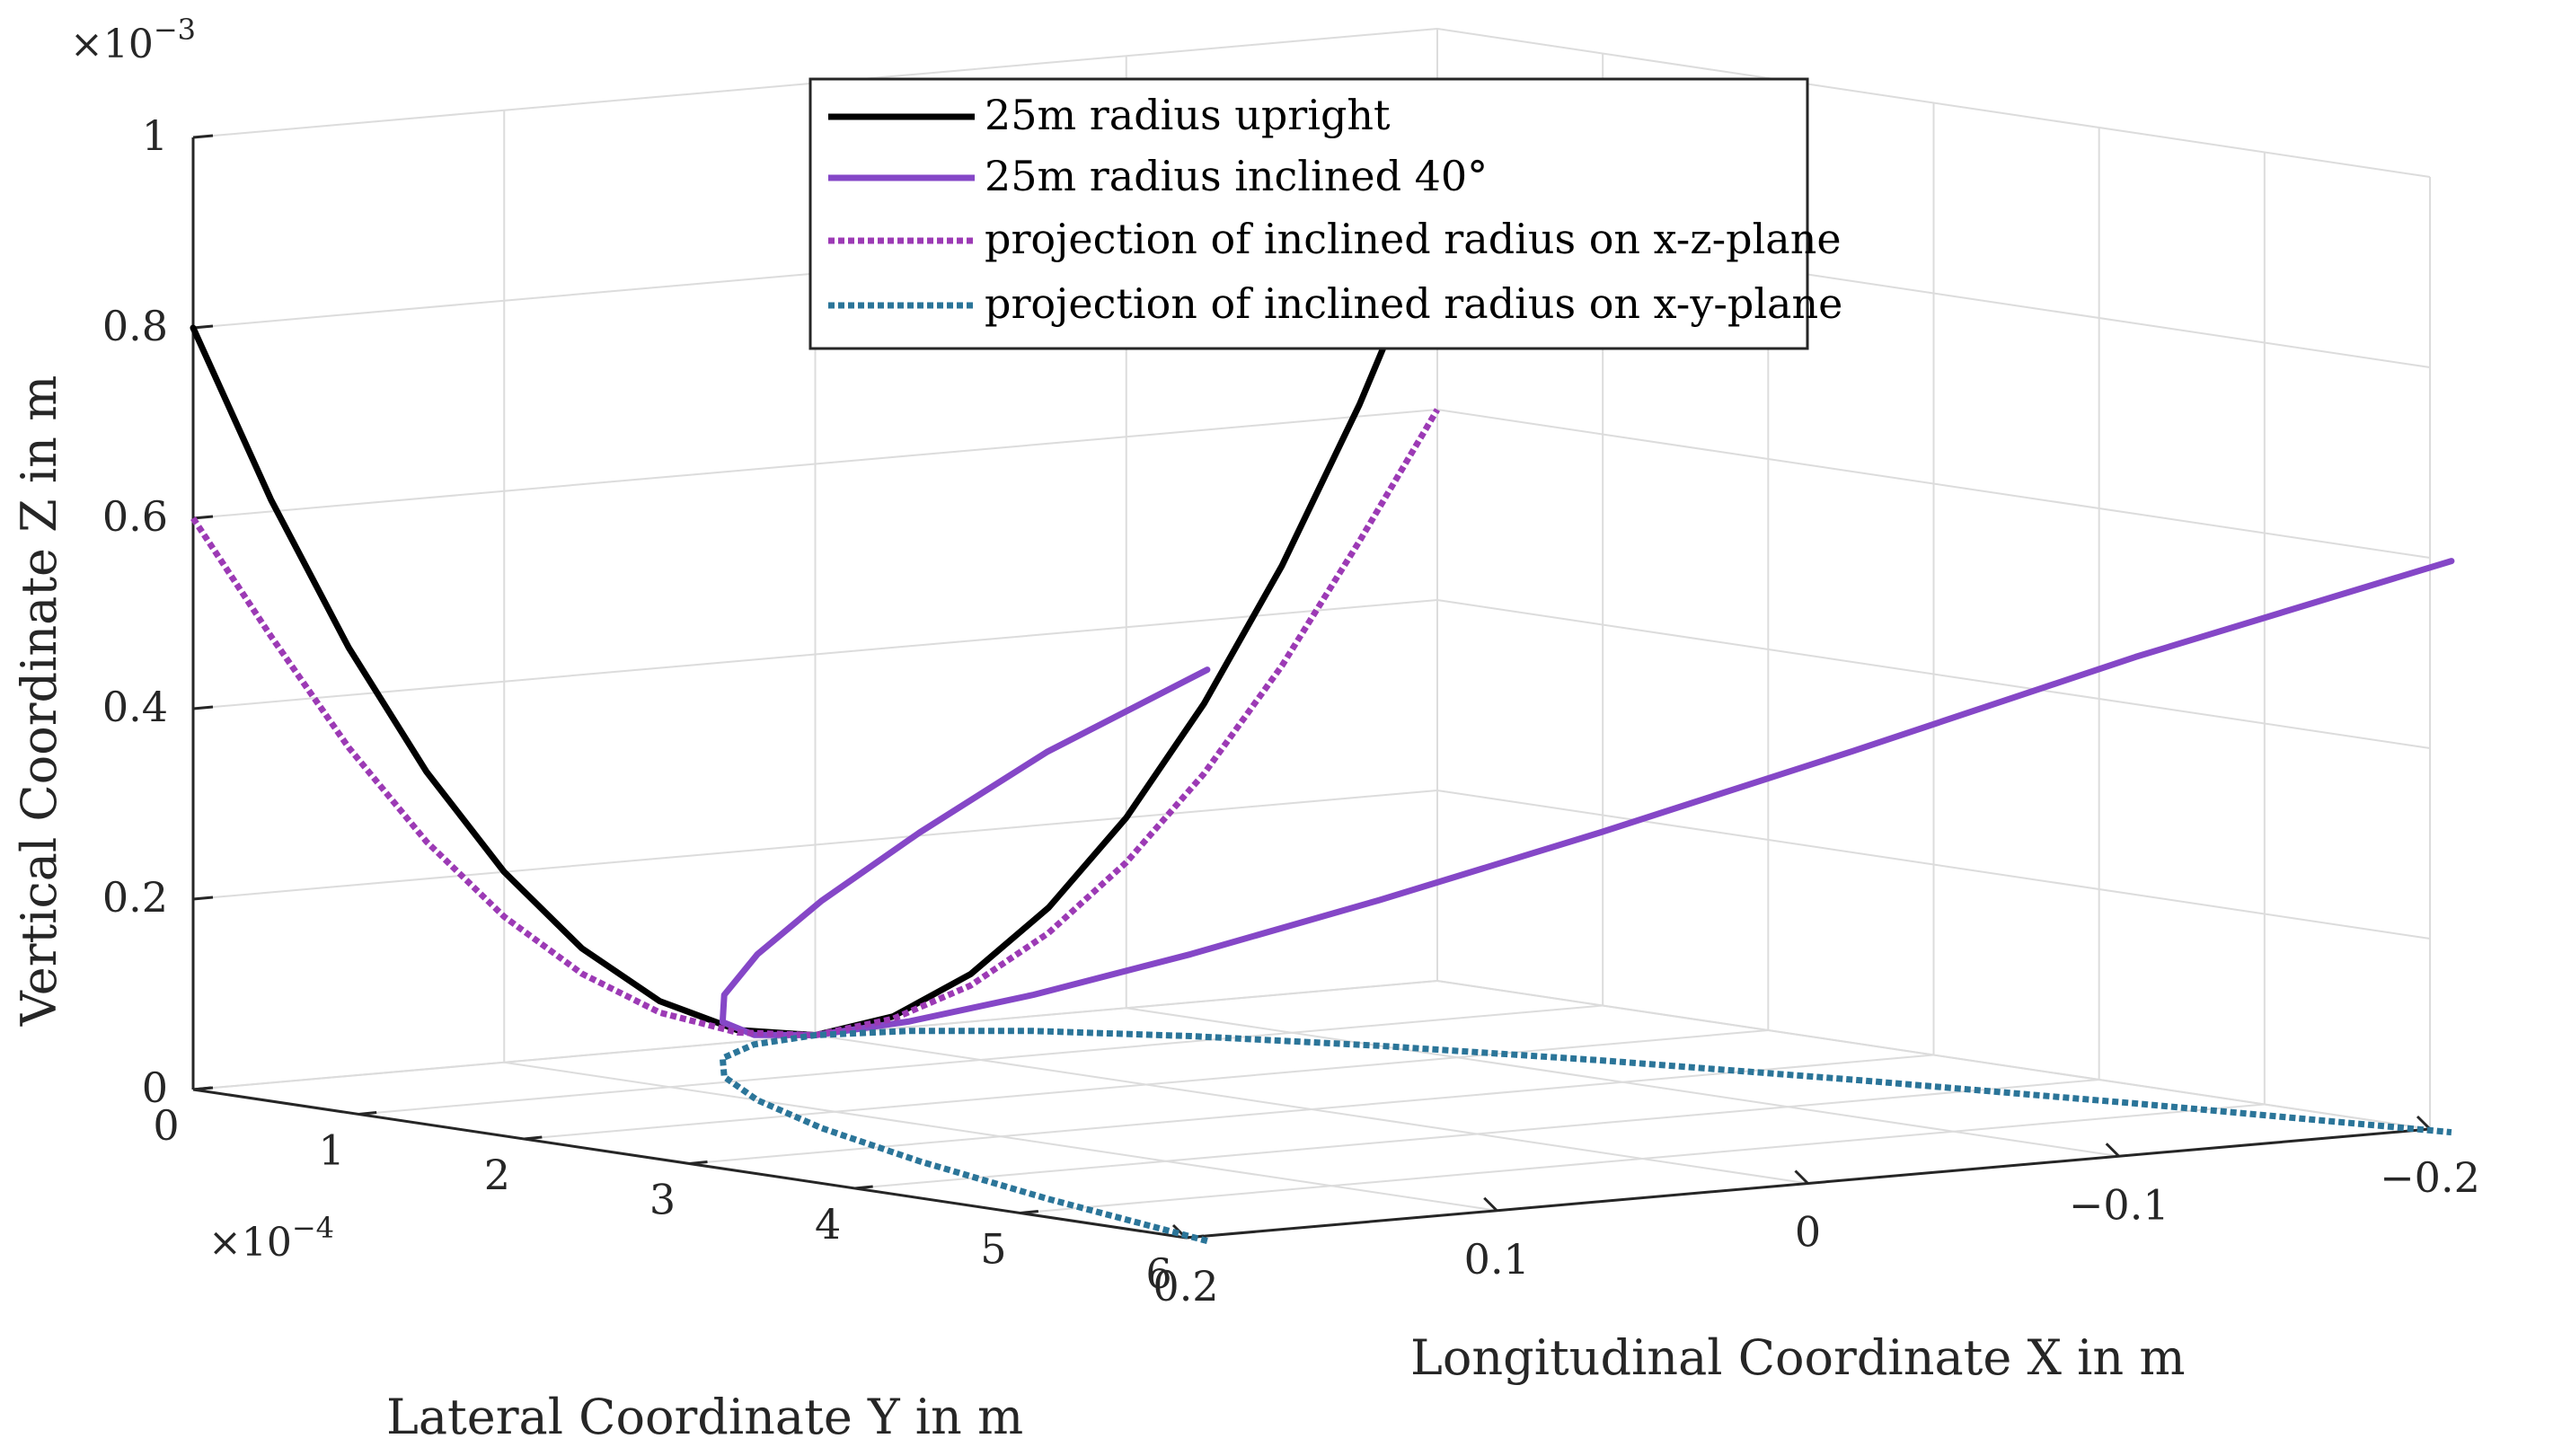  What do you see at coordinates (1236, 176) in the screenshot?
I see `legend-label-inclined: 25m radius inclined 40°` at bounding box center [1236, 176].